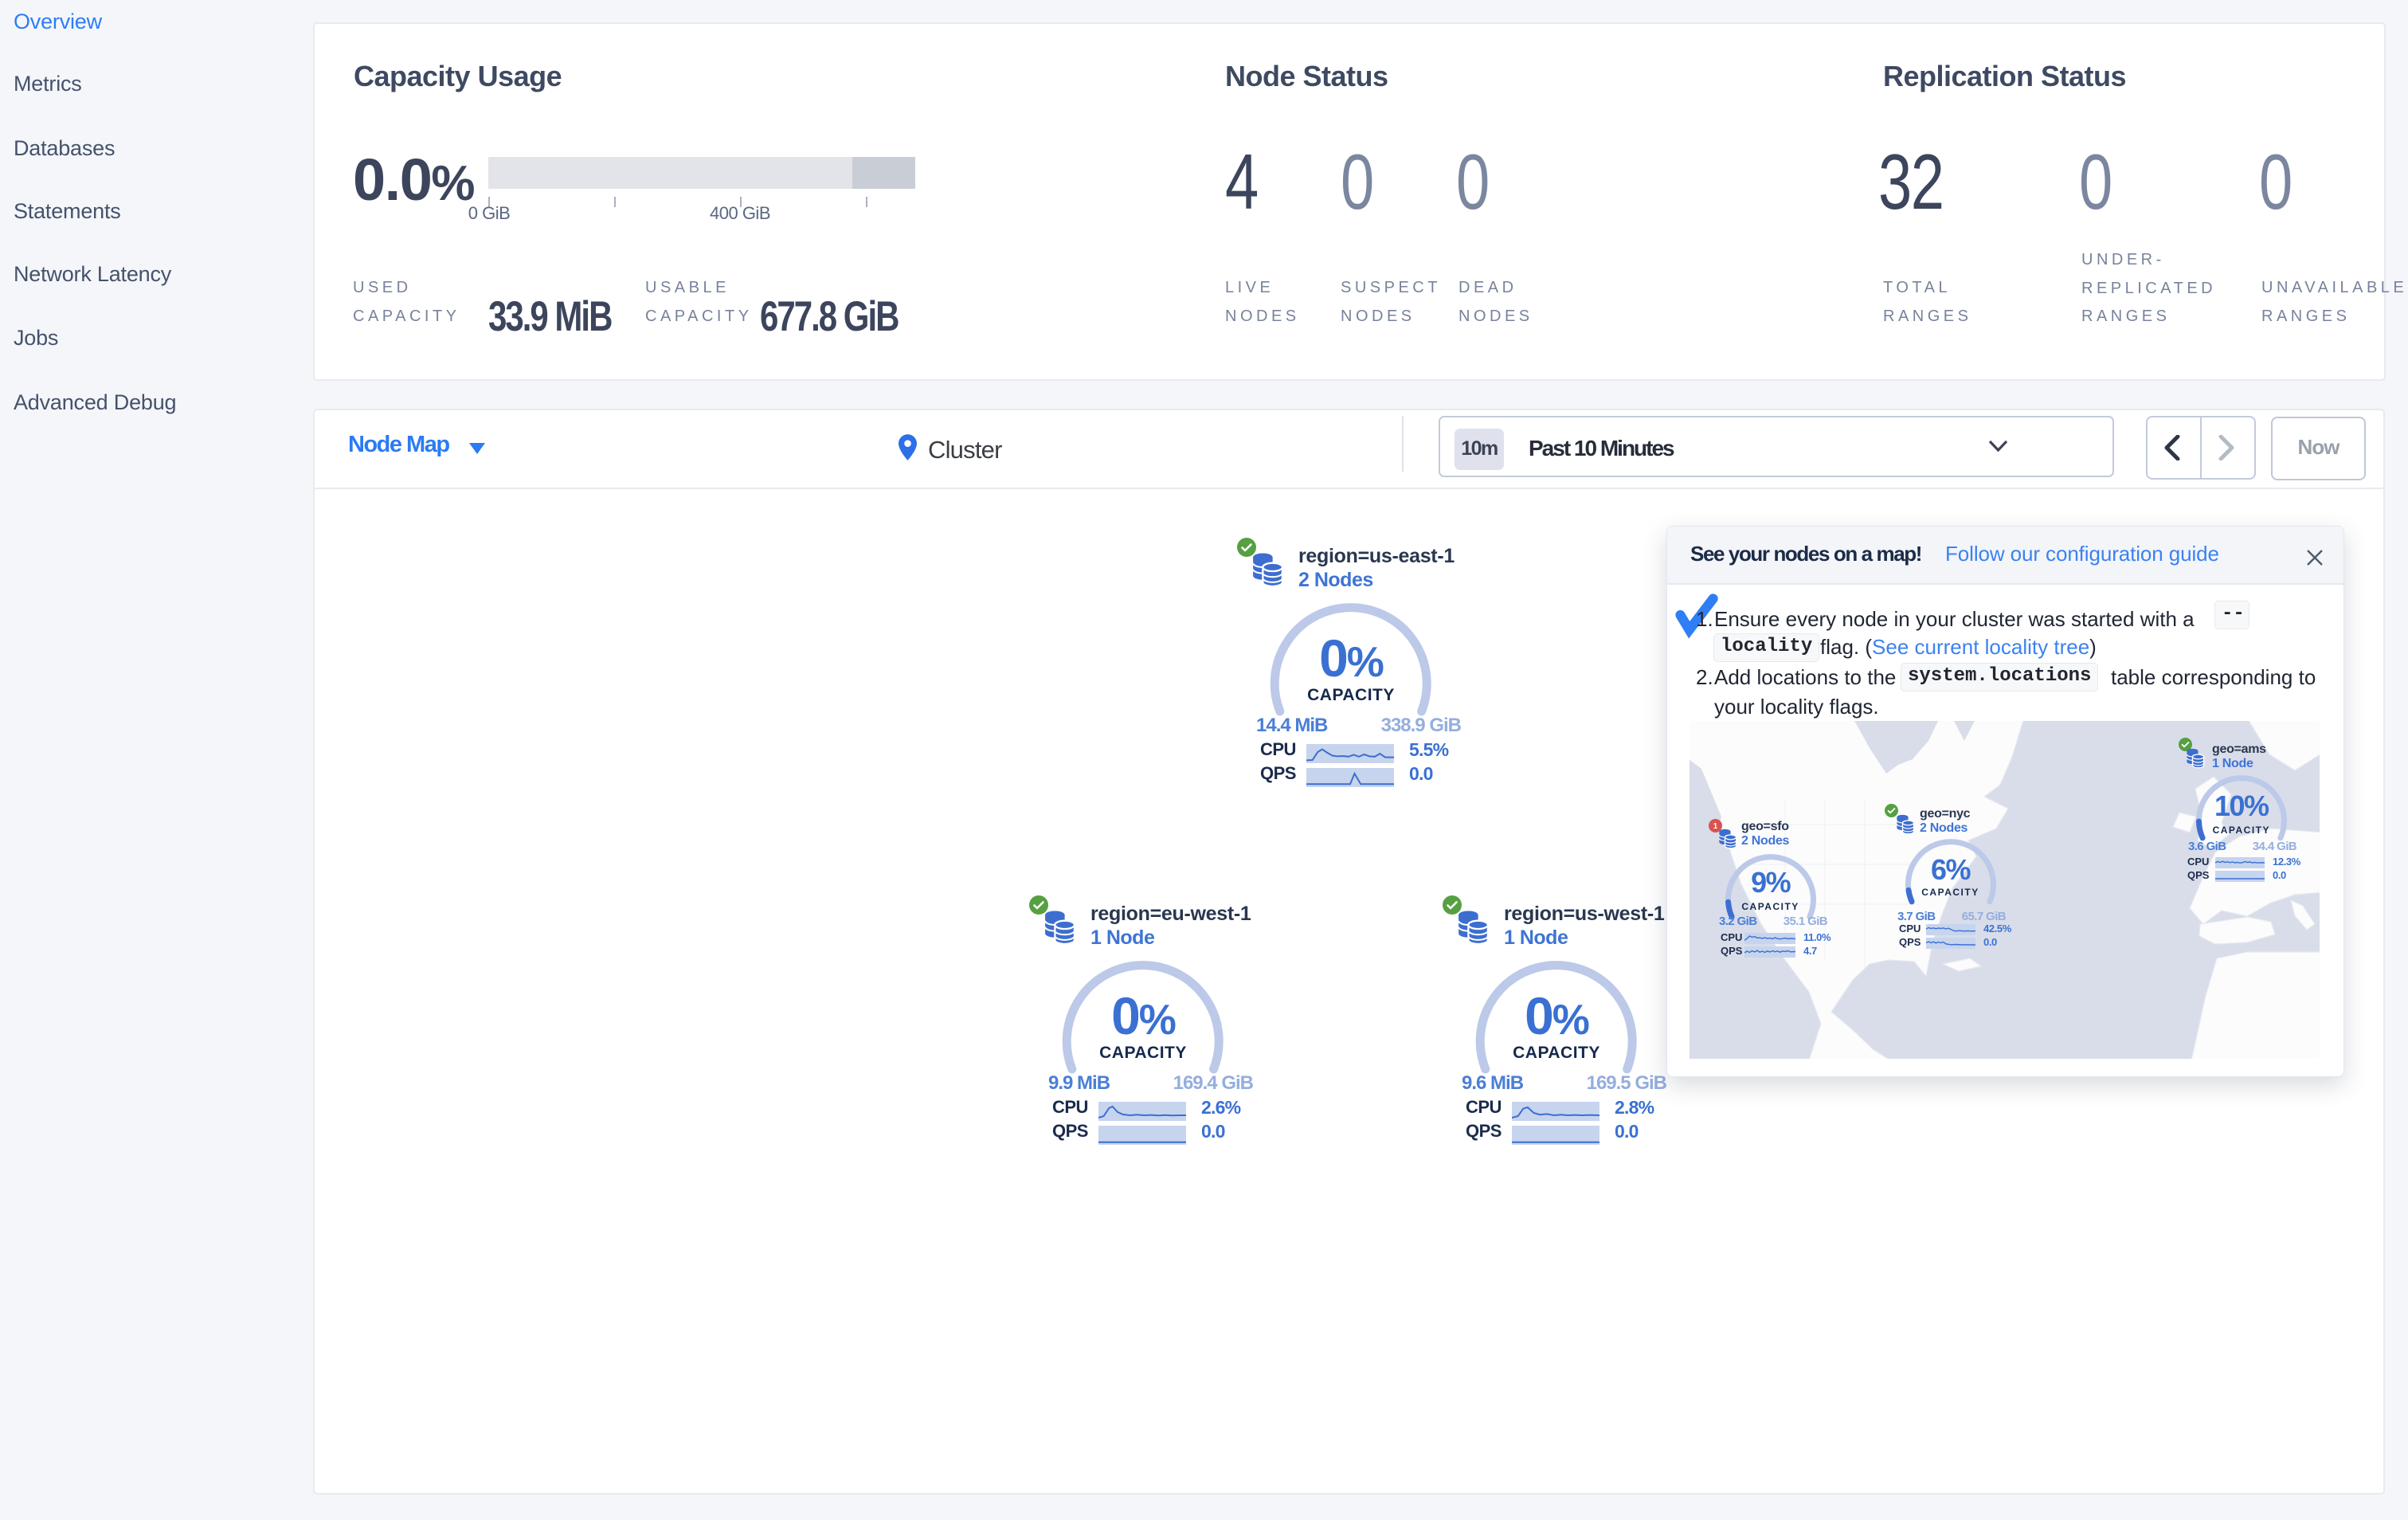 This screenshot has width=2408, height=1520. Describe the element at coordinates (1716, 826) in the screenshot. I see `svg-text: 1` at that location.